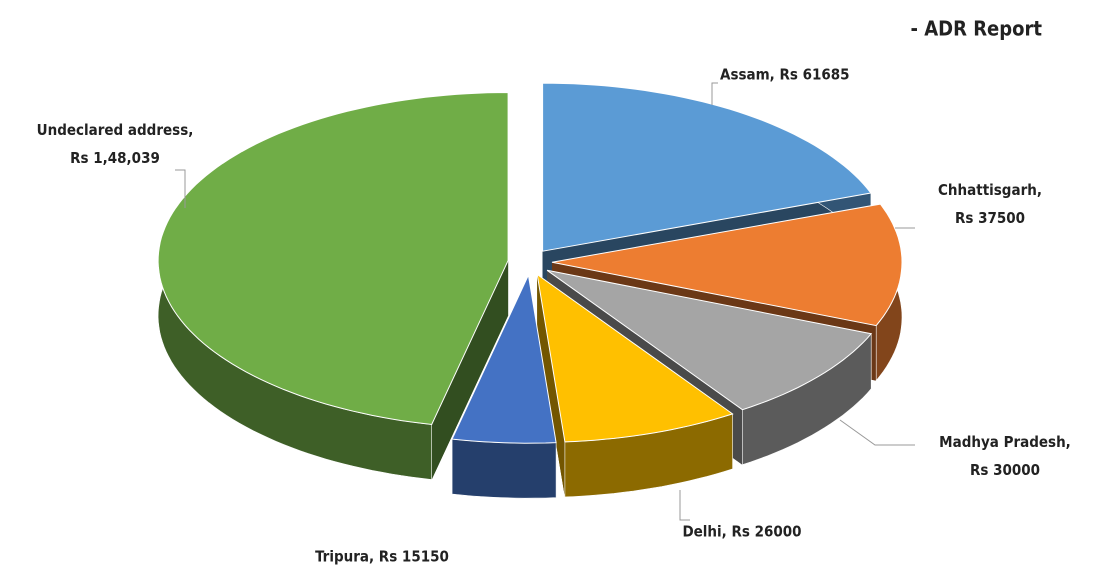 The width and height of the screenshot is (1105, 570). What do you see at coordinates (976, 29) in the screenshot?
I see `chart-title: - ADR Report` at bounding box center [976, 29].